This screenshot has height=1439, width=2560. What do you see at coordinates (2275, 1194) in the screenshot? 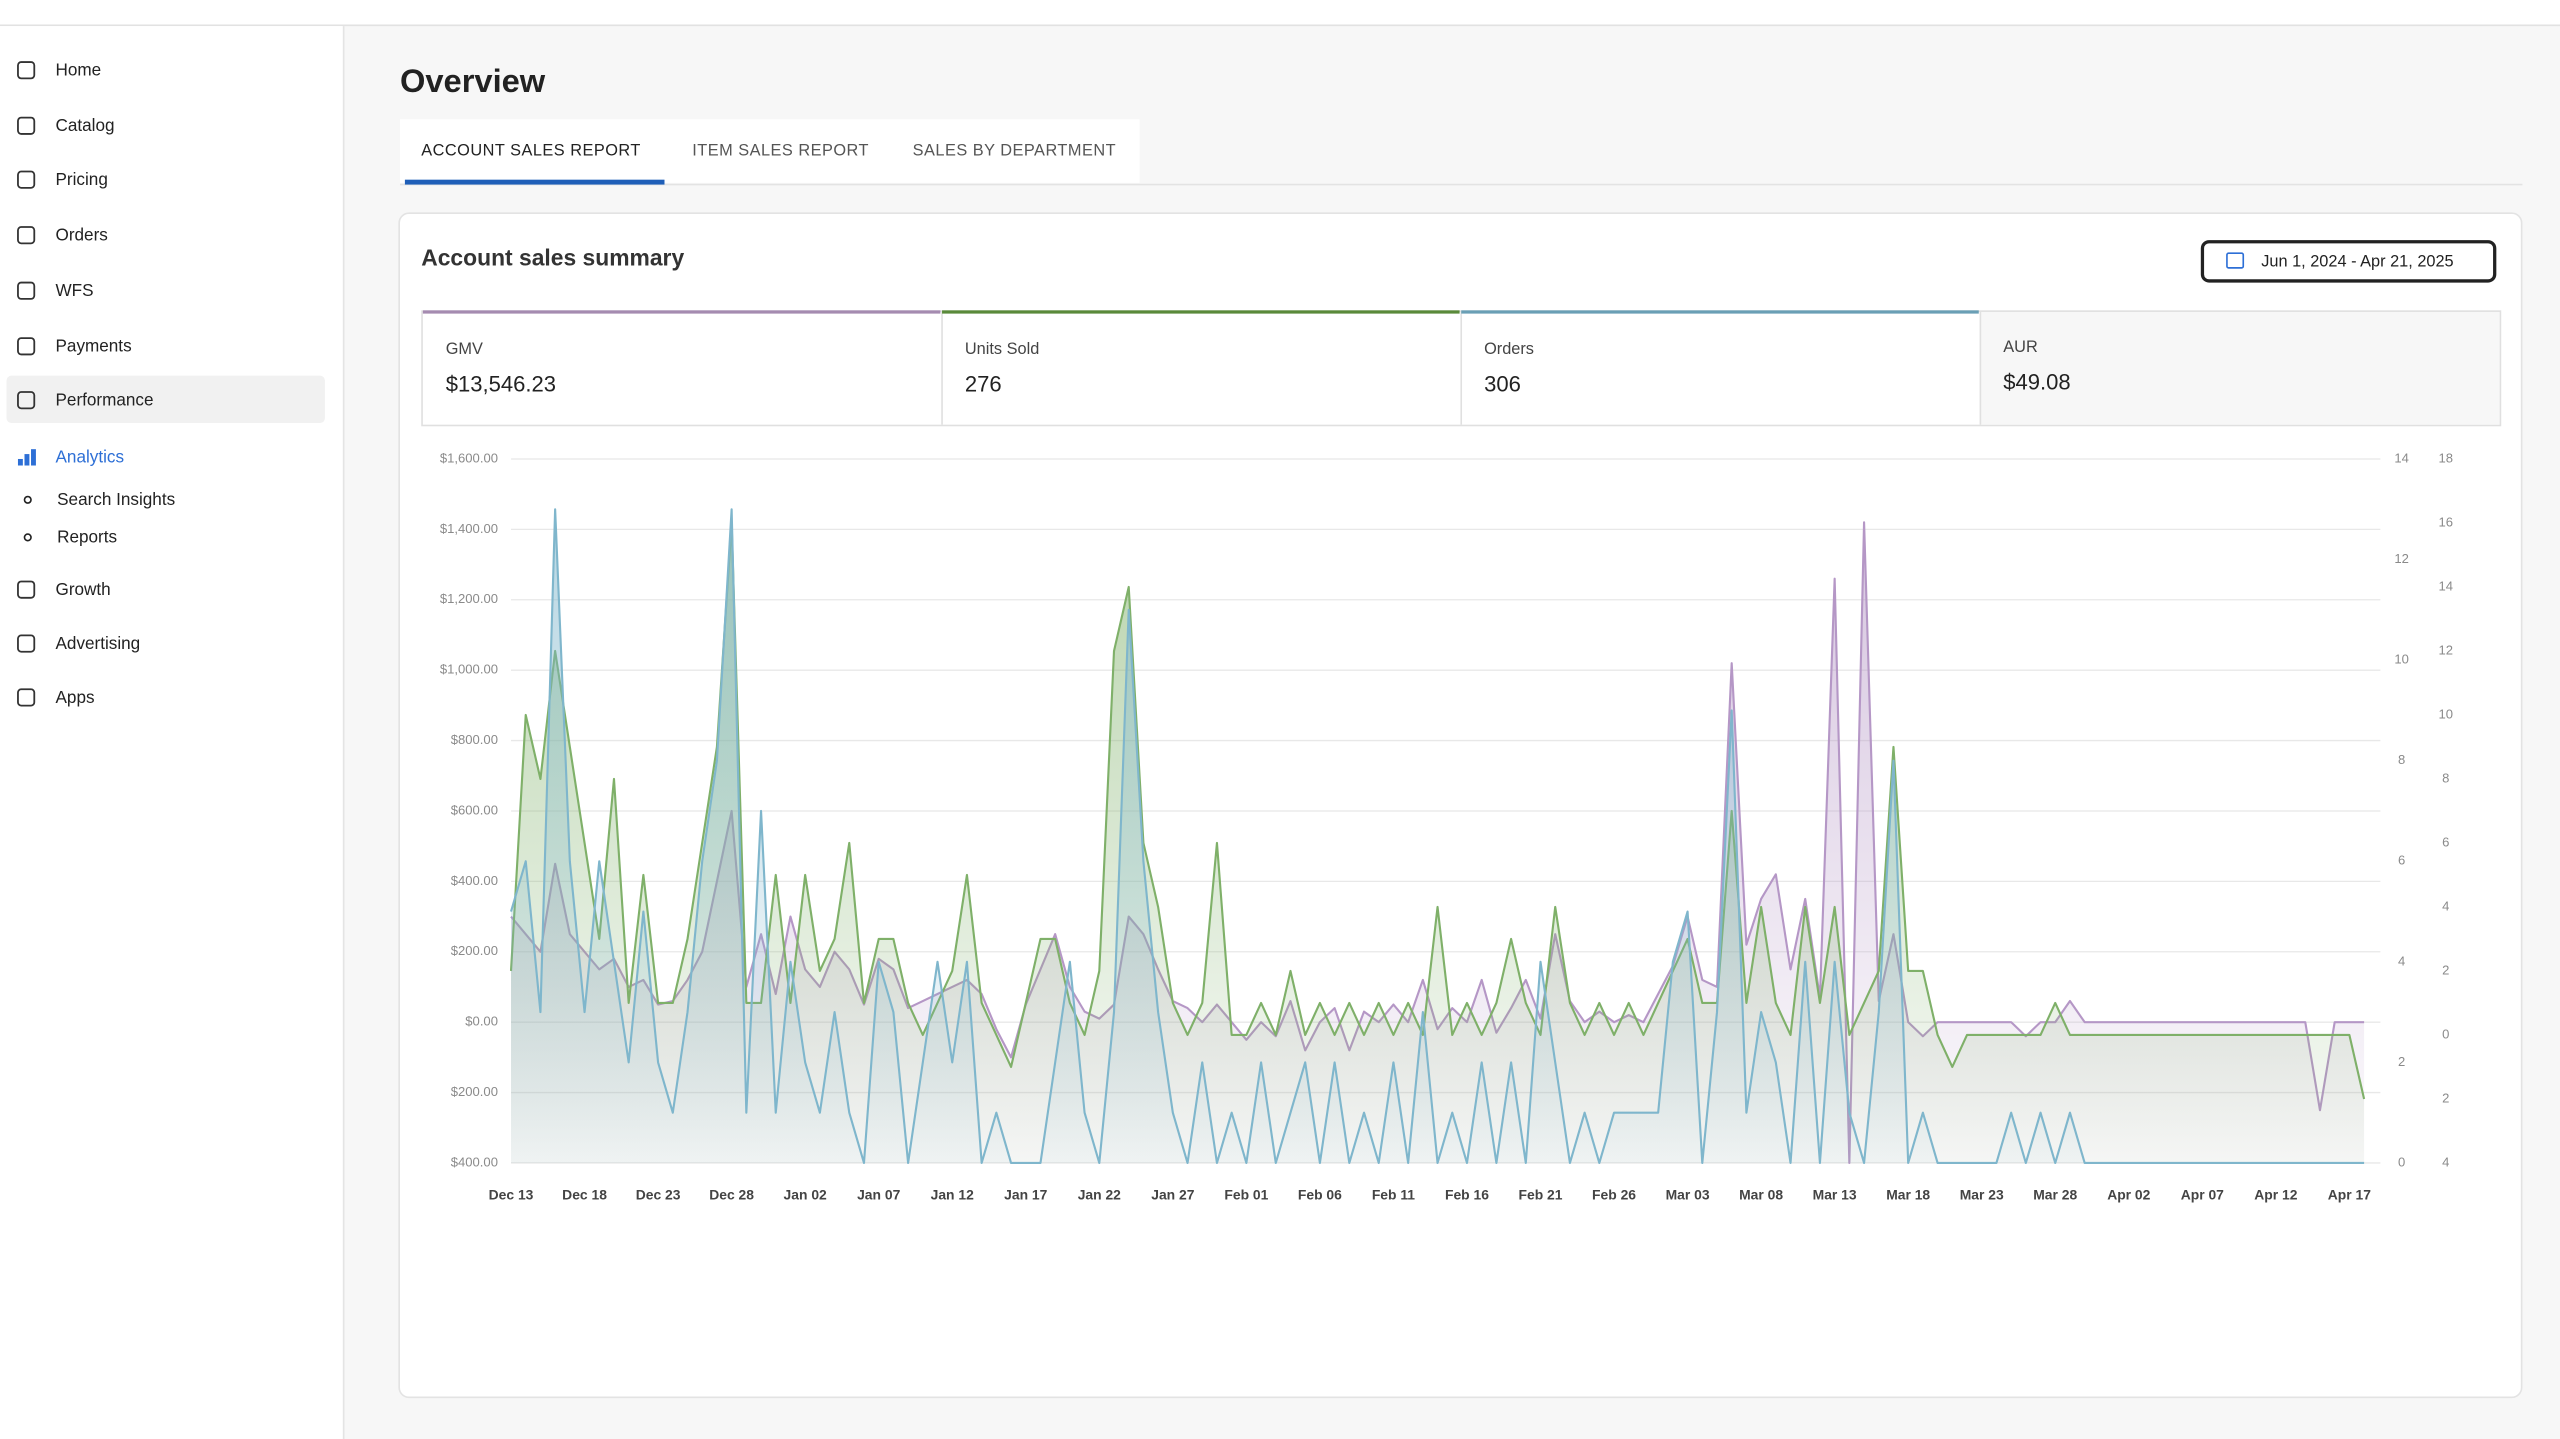
I see `x-tick-label: Apr 12` at bounding box center [2275, 1194].